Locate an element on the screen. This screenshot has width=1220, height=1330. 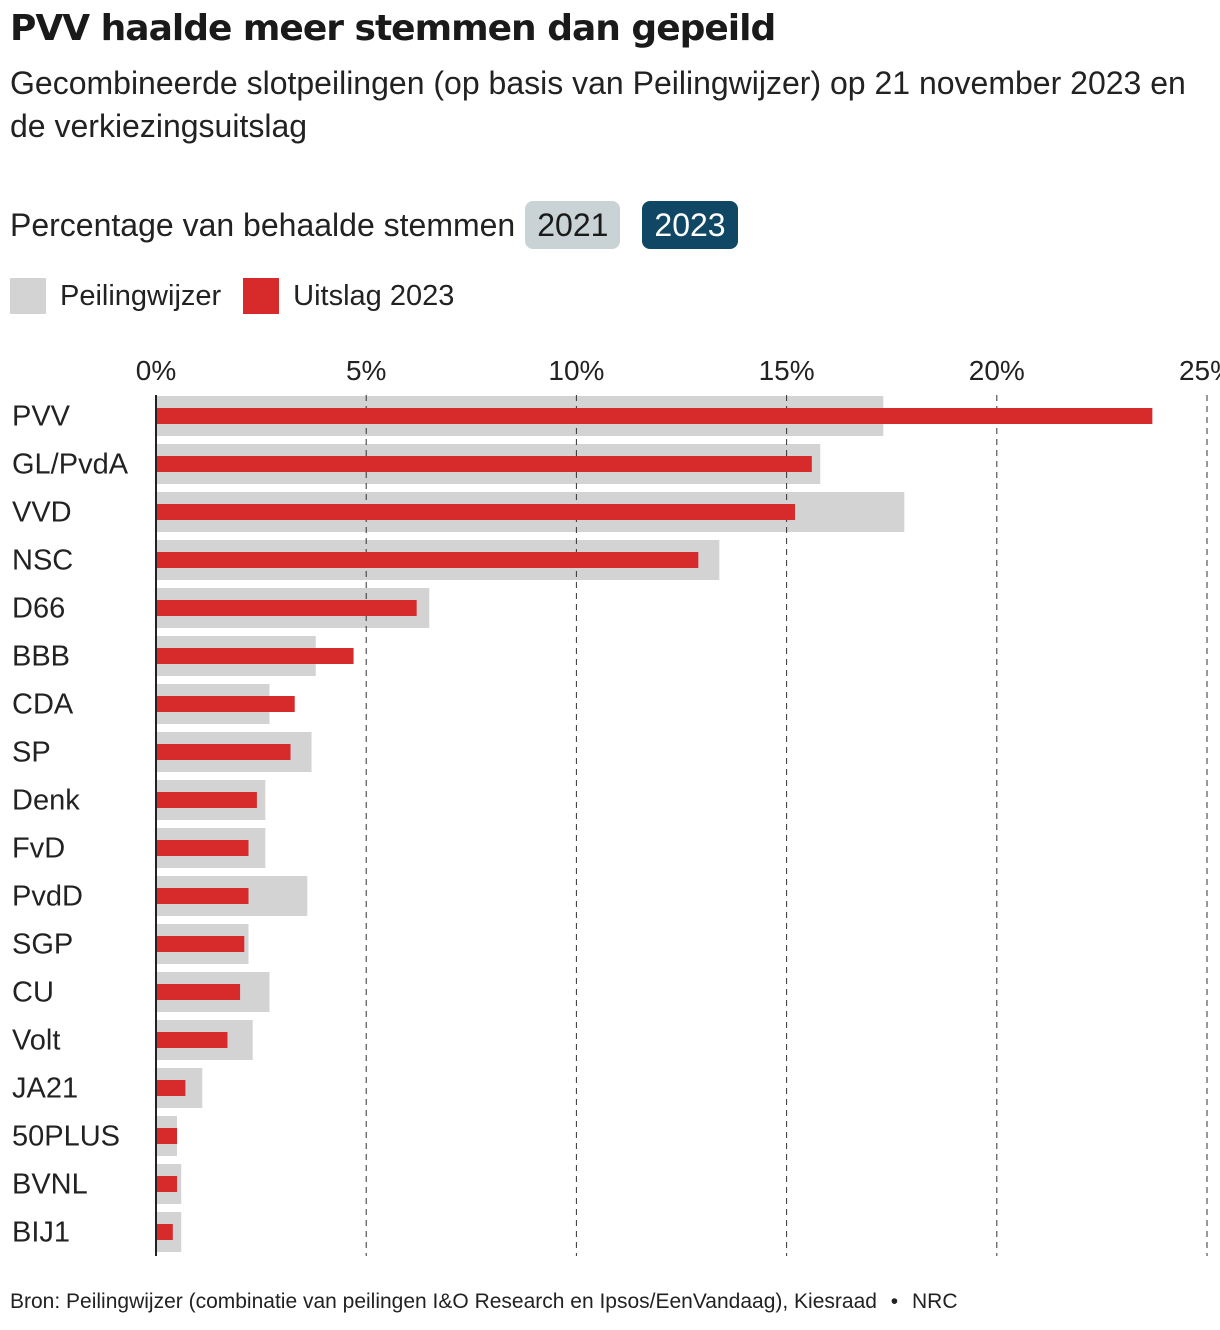
category-label: SGP is located at coordinates (42, 945).